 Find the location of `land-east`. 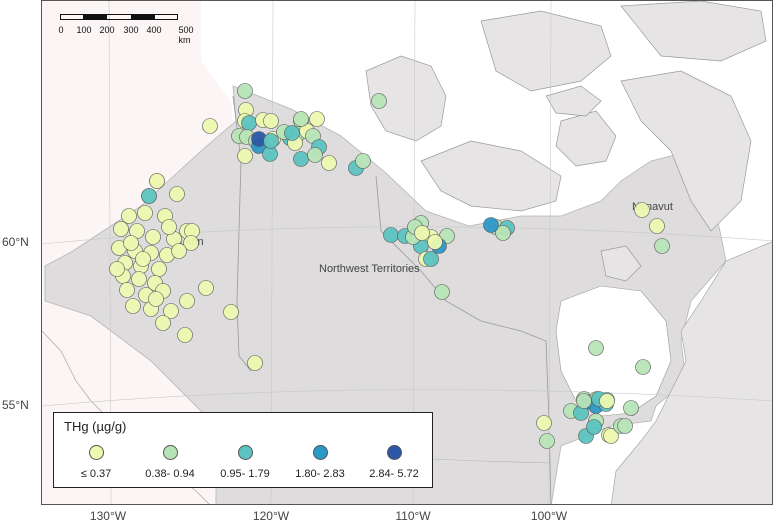

land-east is located at coordinates (691, 372).